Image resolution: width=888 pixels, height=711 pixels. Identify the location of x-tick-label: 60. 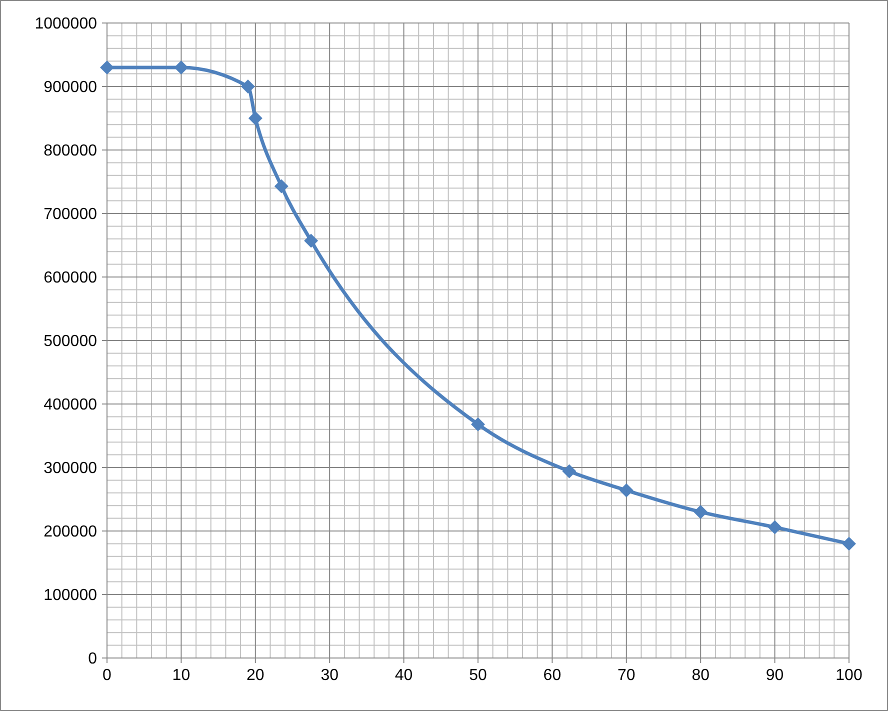
(552, 675).